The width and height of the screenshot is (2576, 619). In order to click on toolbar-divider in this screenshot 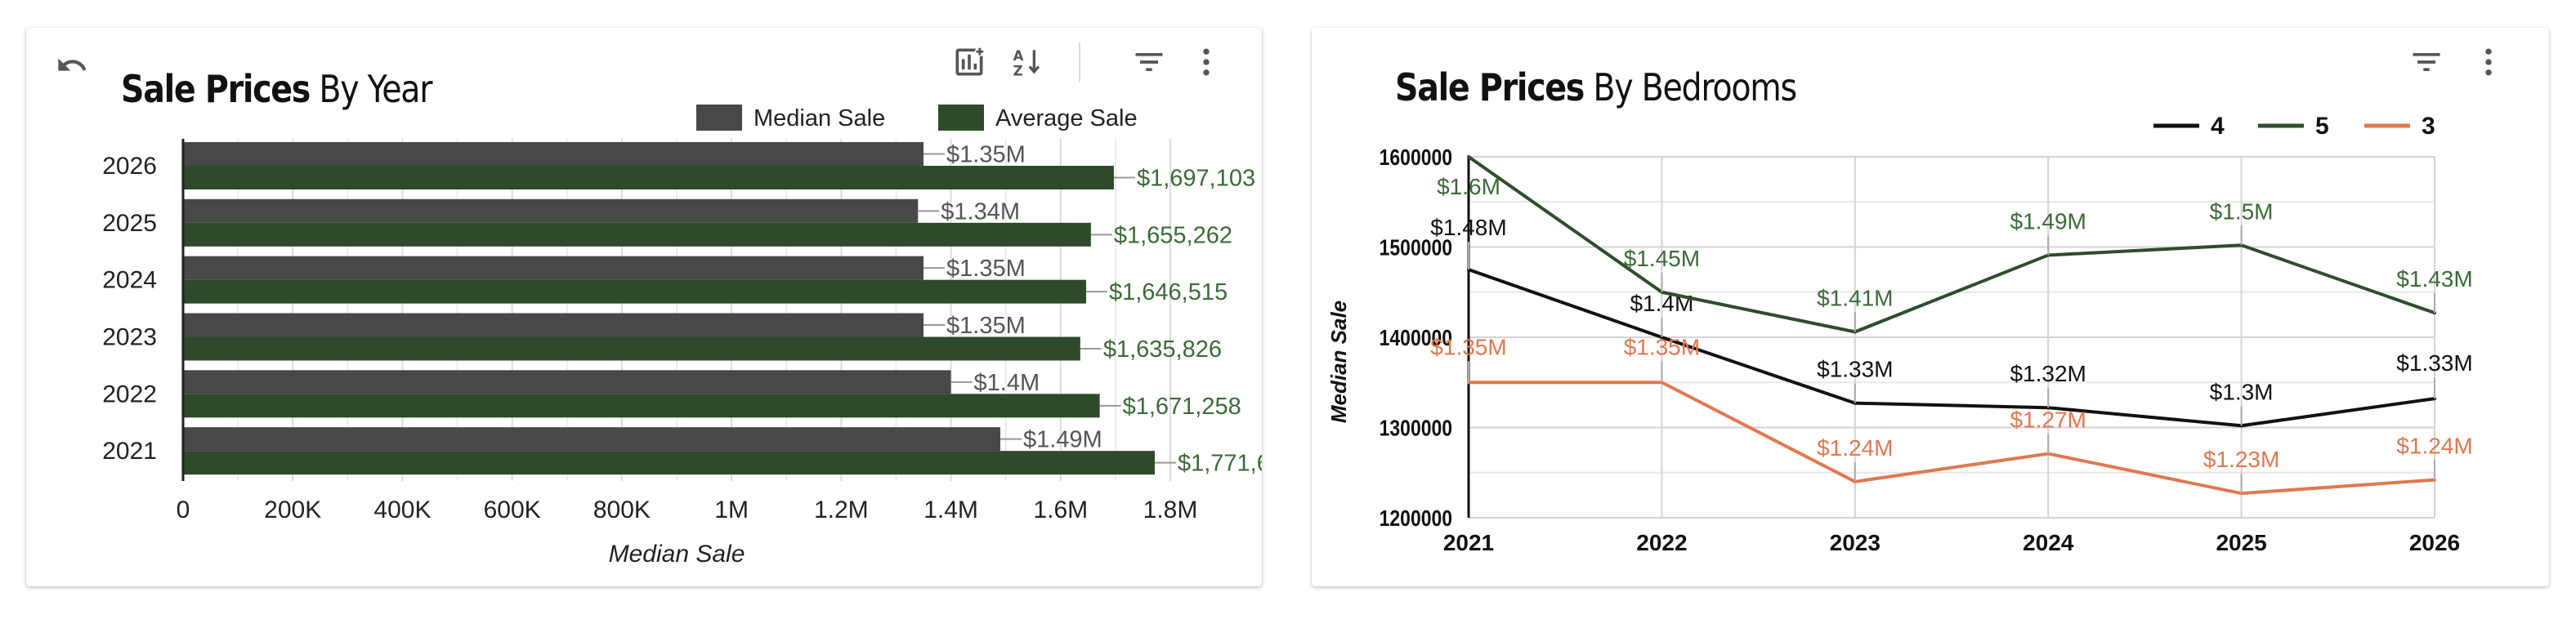, I will do `click(1079, 62)`.